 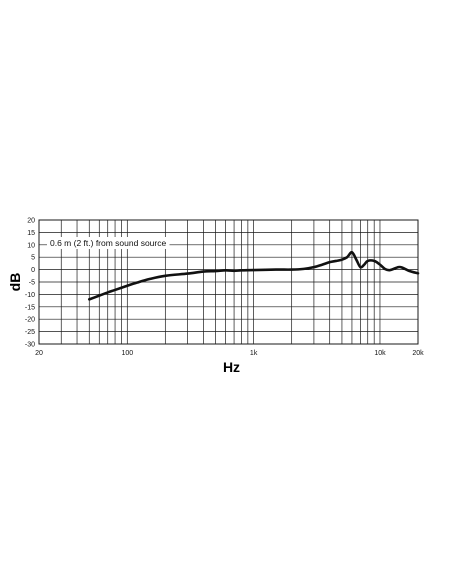 I want to click on x-axis-title: Hz, so click(x=231, y=367).